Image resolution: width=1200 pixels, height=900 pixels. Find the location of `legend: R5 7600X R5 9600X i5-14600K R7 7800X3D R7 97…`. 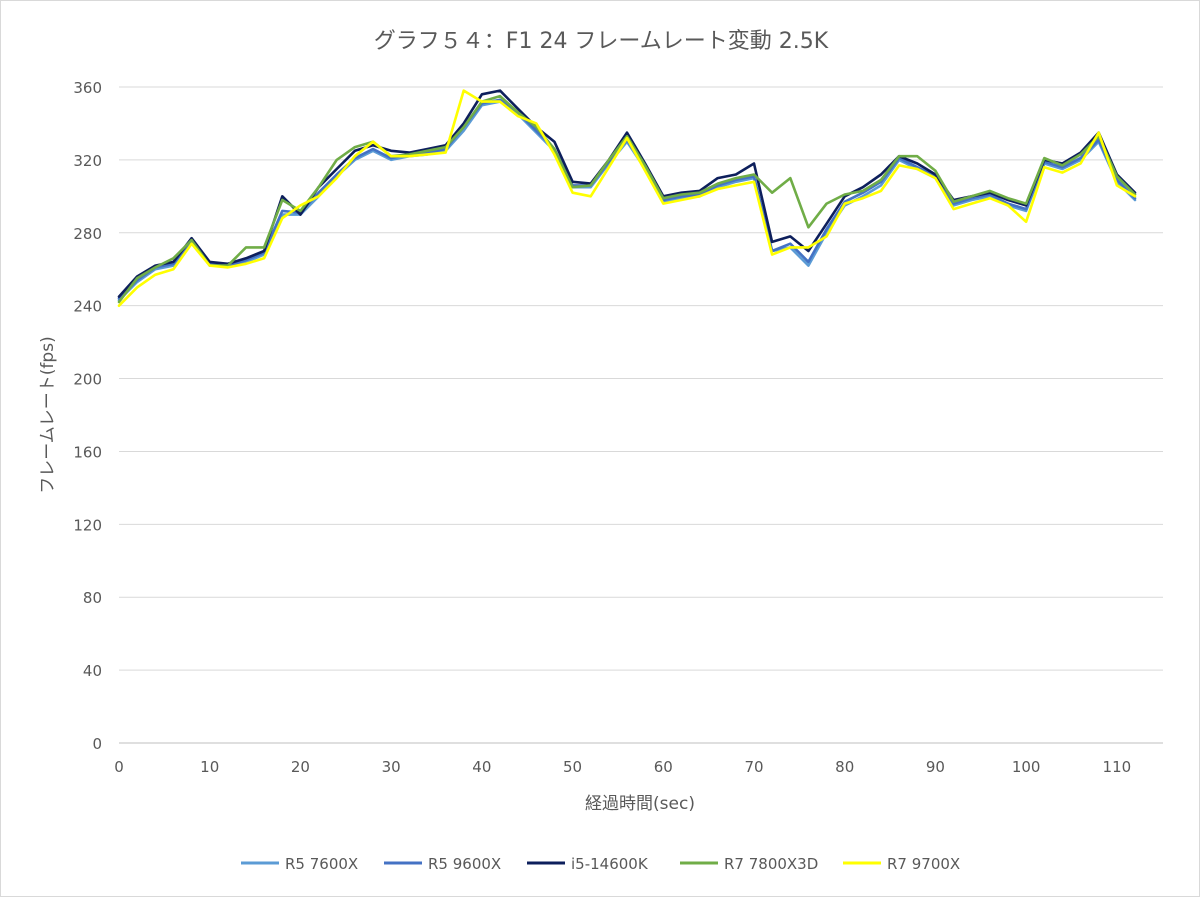

legend: R5 7600X R5 9600X i5-14600K R7 7800X3D R7 97… is located at coordinates (600, 864).